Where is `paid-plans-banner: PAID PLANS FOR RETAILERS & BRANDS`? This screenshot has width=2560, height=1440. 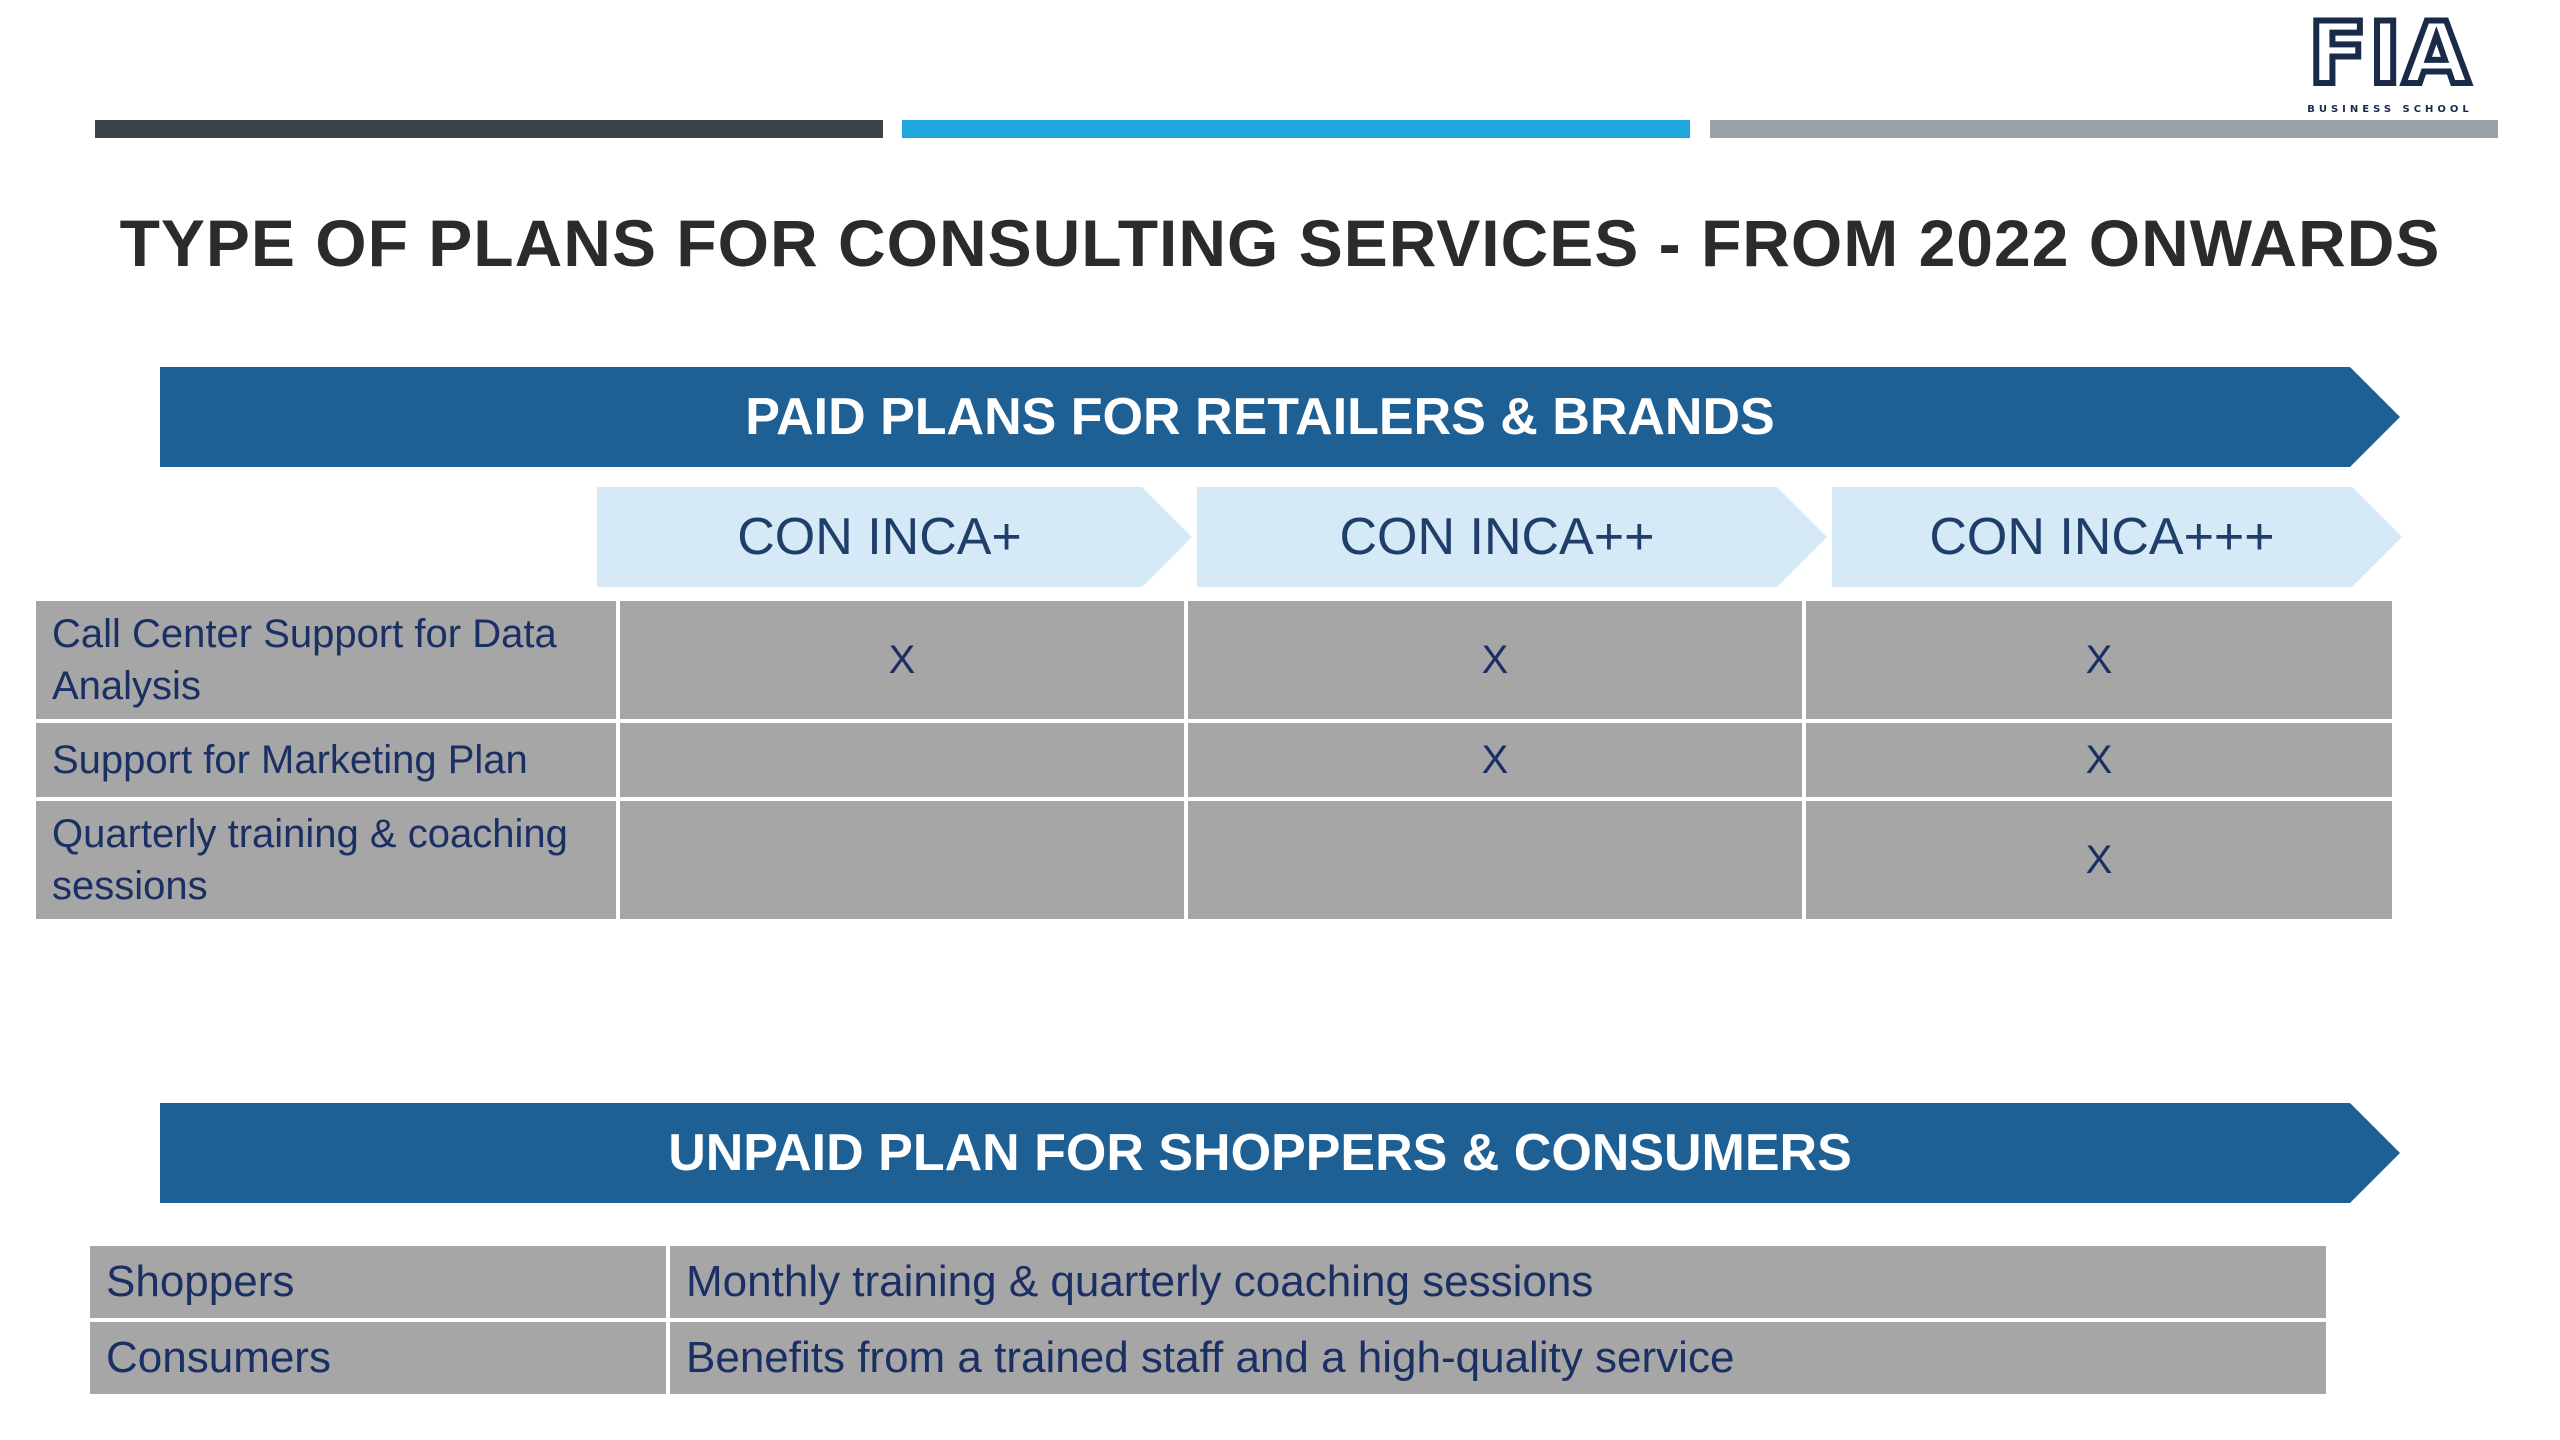 paid-plans-banner: PAID PLANS FOR RETAILERS & BRANDS is located at coordinates (1280, 417).